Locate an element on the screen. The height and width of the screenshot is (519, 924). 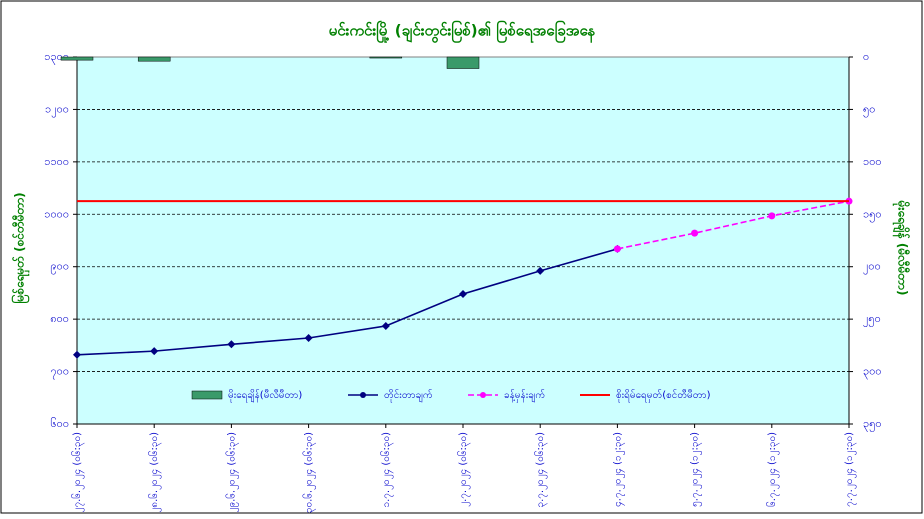
y-tick-label: ၁၂၀၀ is located at coordinates (57, 109).